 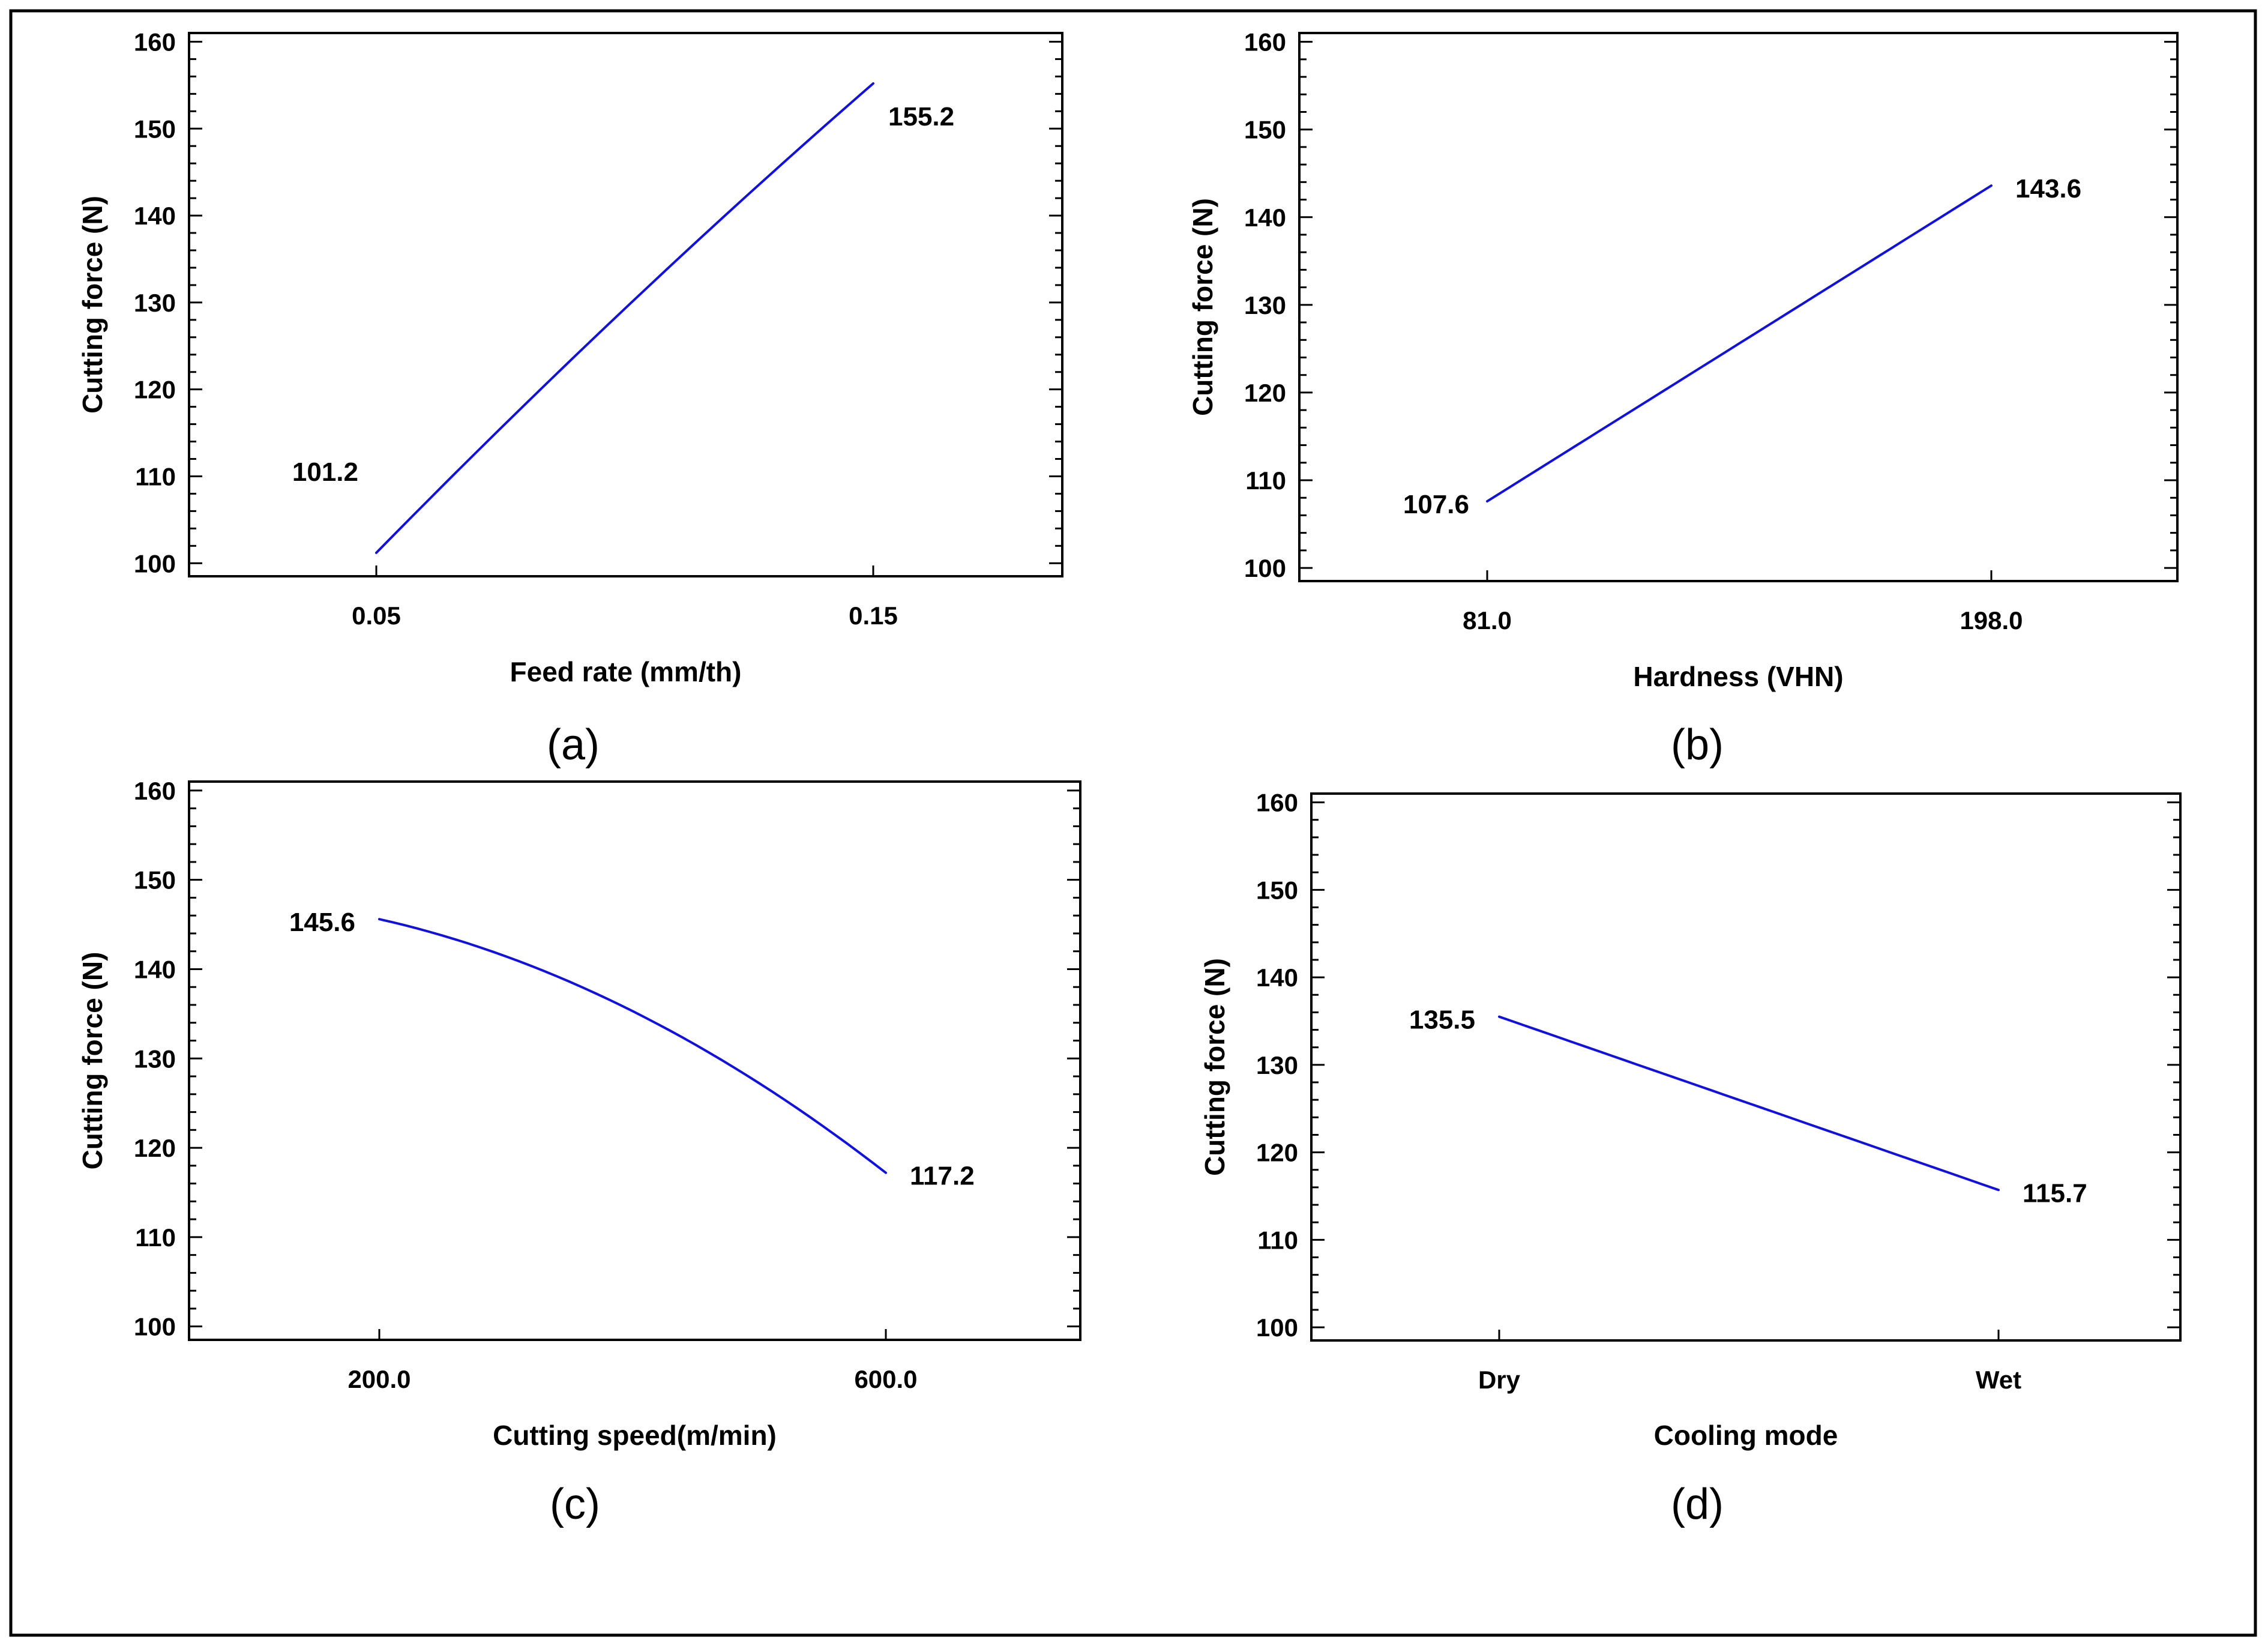 What do you see at coordinates (2048, 189) in the screenshot?
I see `data-label-end: 143.6` at bounding box center [2048, 189].